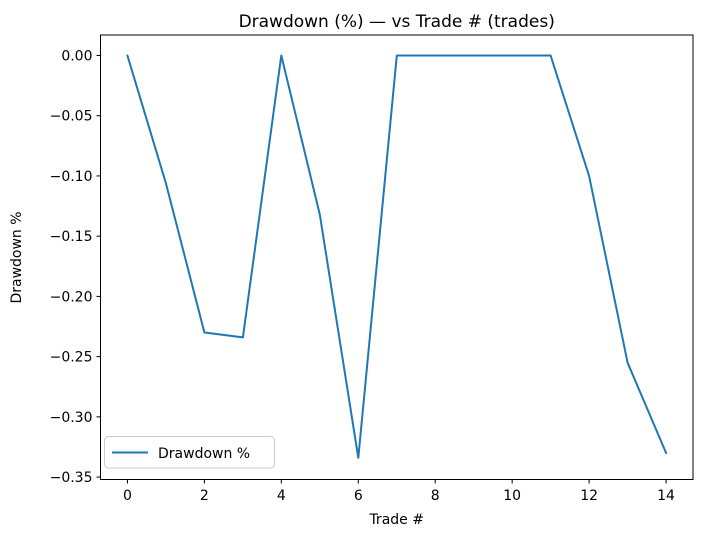 Image resolution: width=706 pixels, height=546 pixels. Describe the element at coordinates (204, 496) in the screenshot. I see `x-tick-label: 2` at that location.